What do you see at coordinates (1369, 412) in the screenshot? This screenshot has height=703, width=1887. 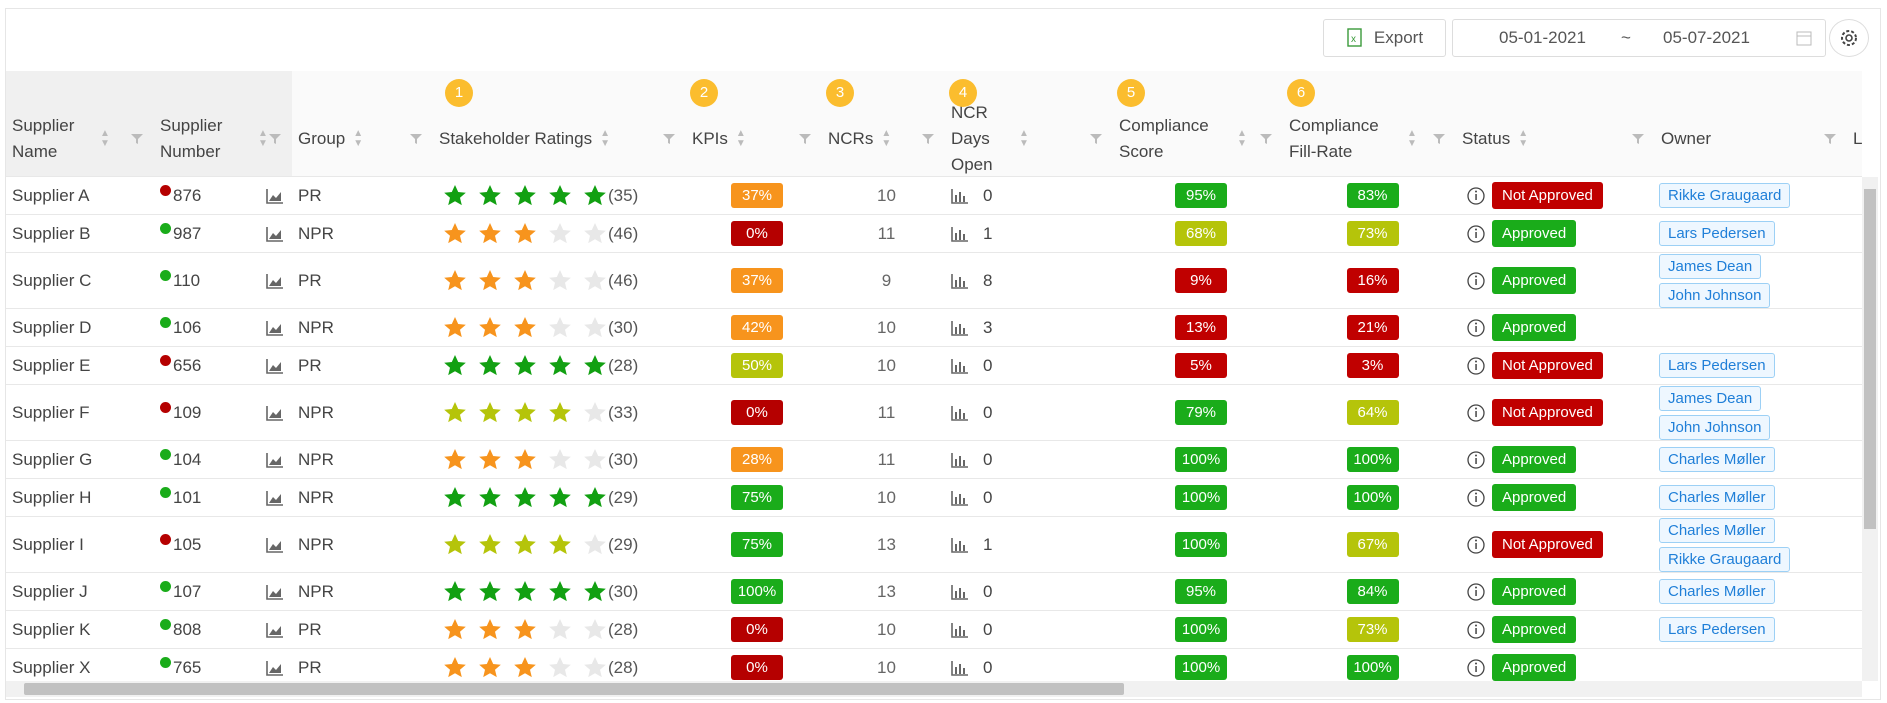 I see `fill-rate-cell: 64%` at bounding box center [1369, 412].